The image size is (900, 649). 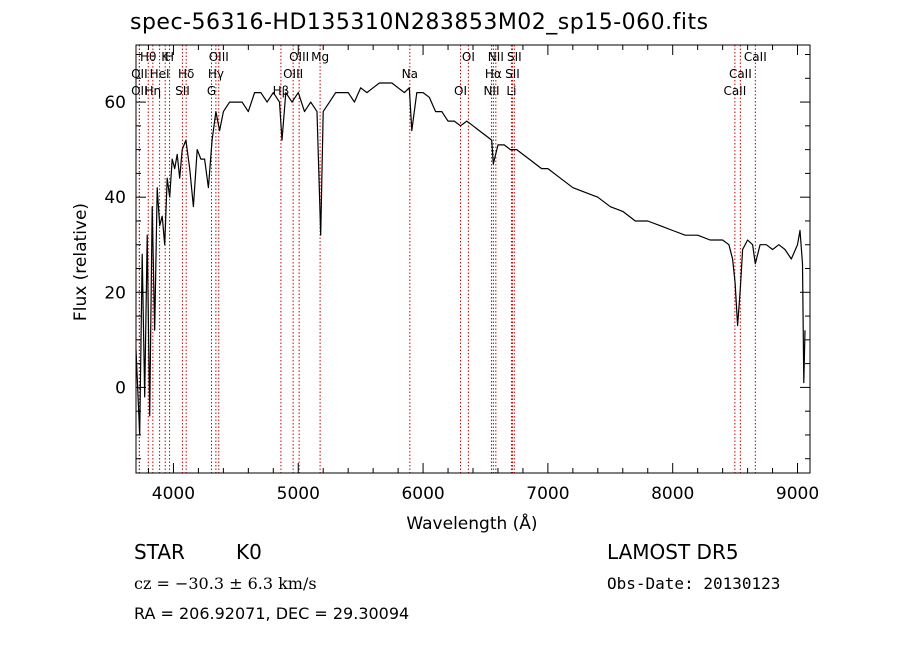 I want to click on redshift-velocity: cz = −30.3 ± 6.3 km/s, so click(x=225, y=583).